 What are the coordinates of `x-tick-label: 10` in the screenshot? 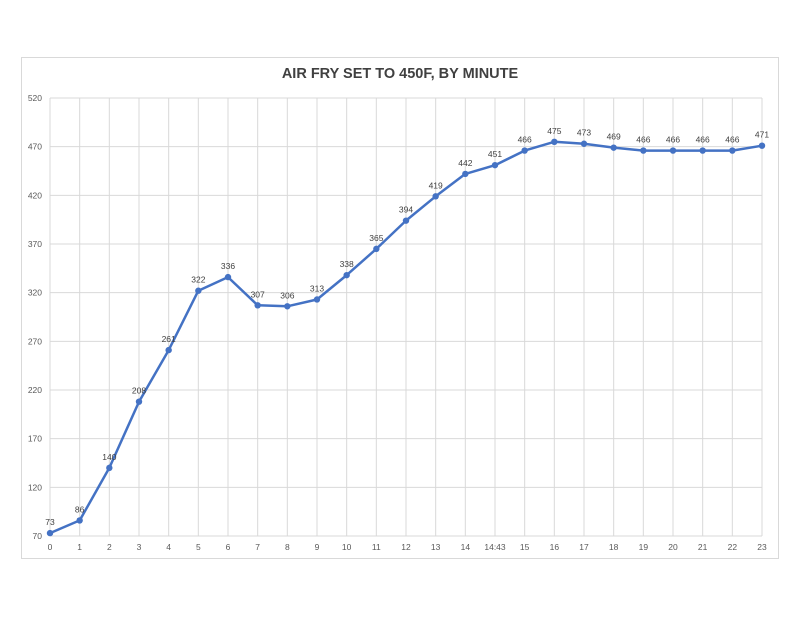 It's located at (347, 547).